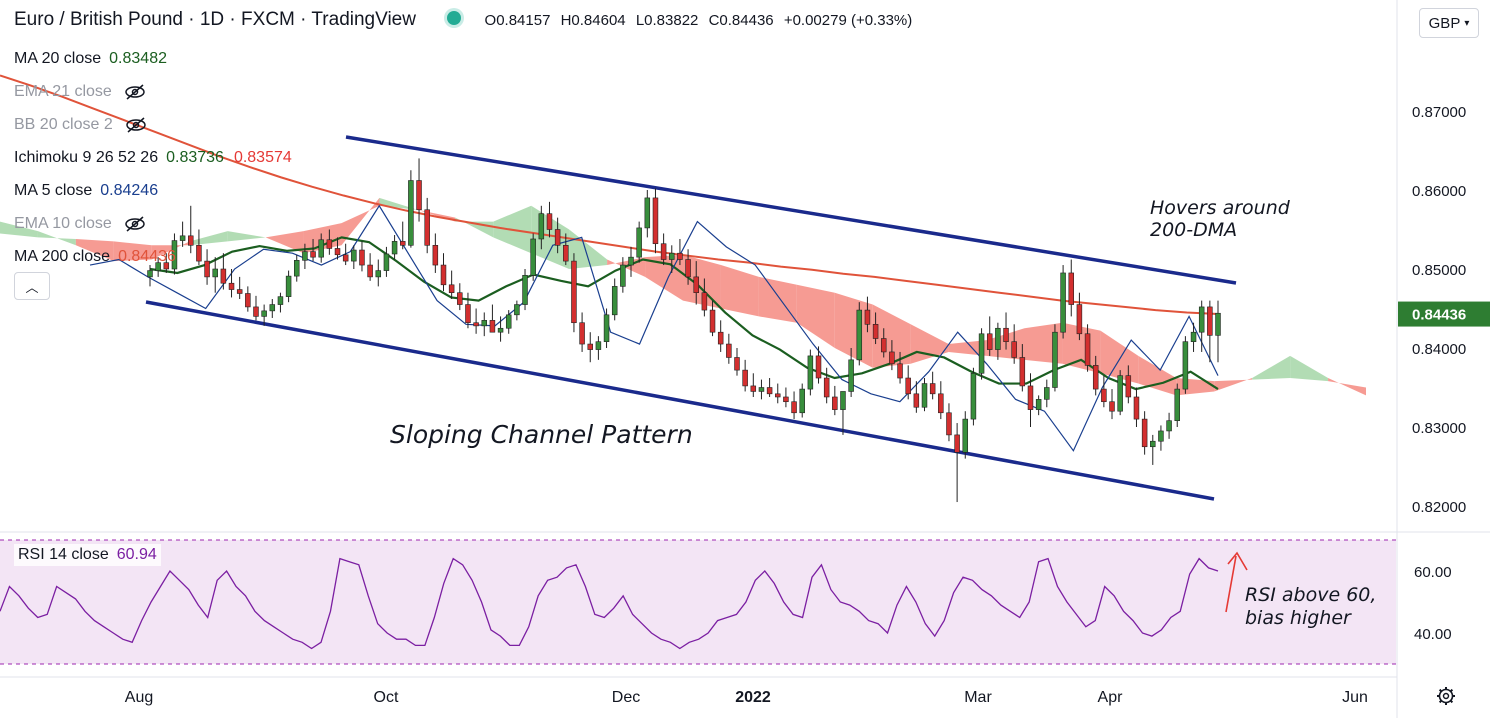  Describe the element at coordinates (63, 554) in the screenshot. I see `rsi-label: RSI 14 close` at that location.